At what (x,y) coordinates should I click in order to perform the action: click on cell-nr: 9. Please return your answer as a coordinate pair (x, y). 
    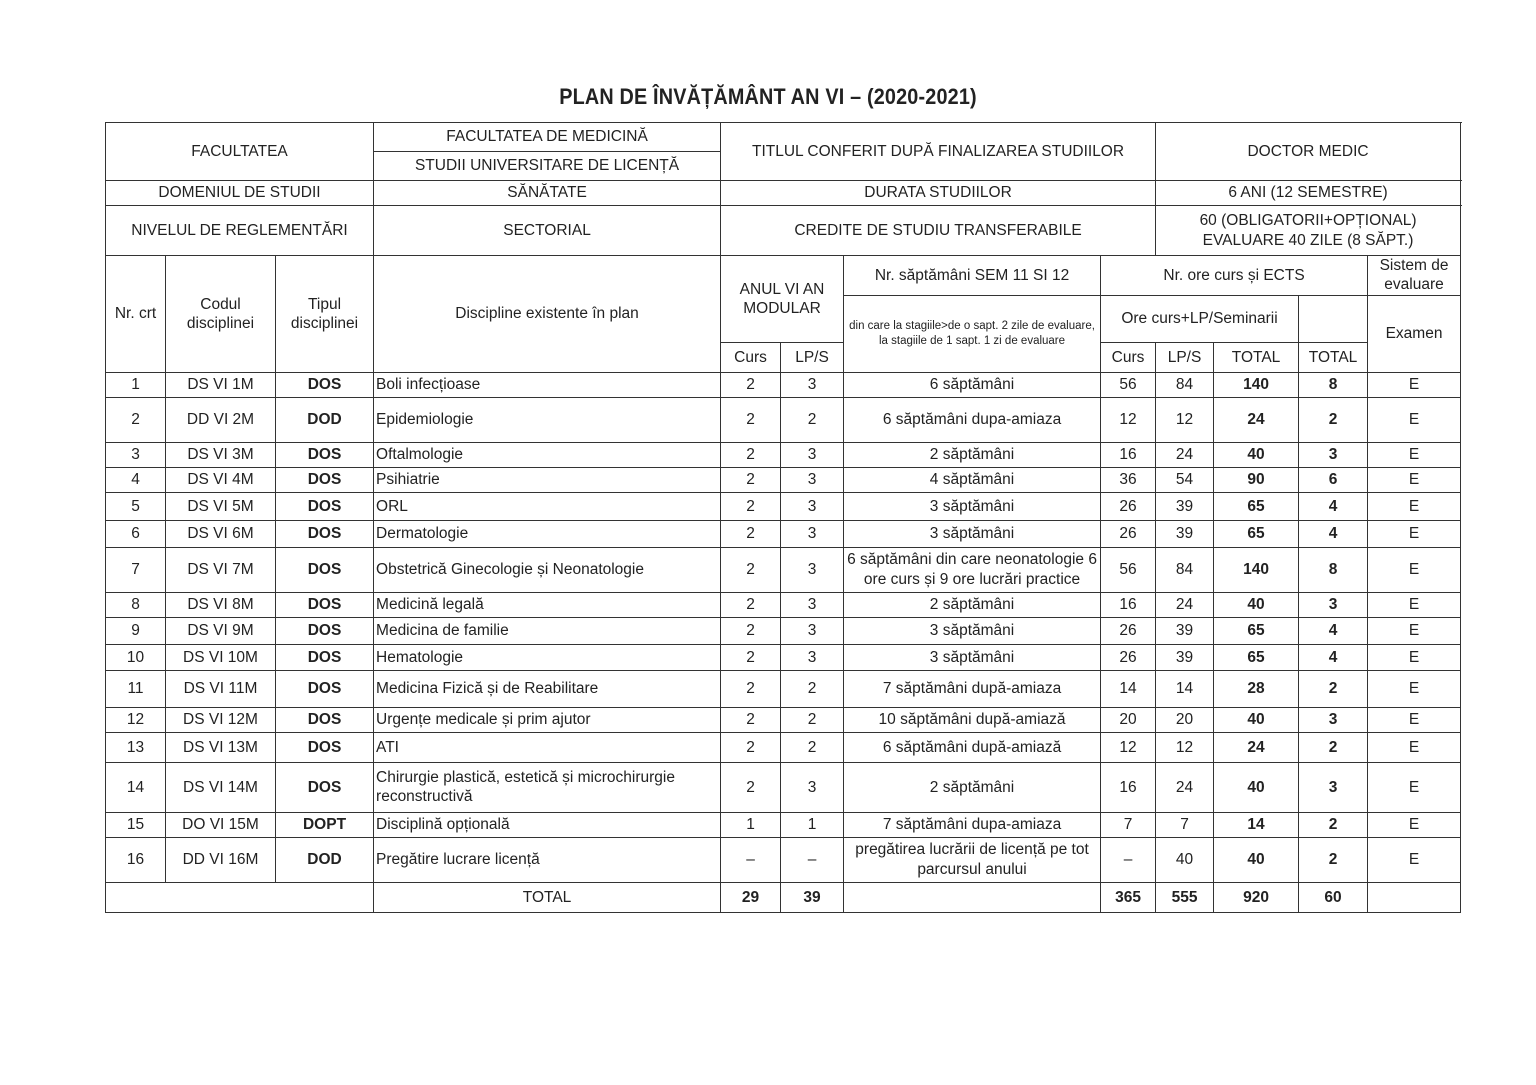
    Looking at the image, I should click on (135, 630).